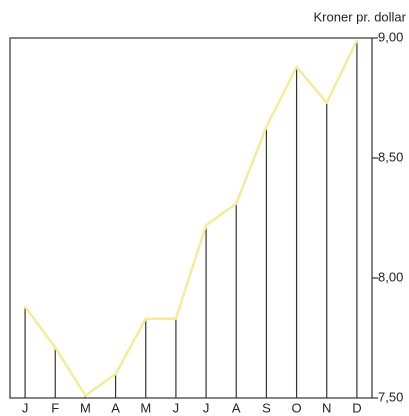 Image resolution: width=409 pixels, height=416 pixels. I want to click on x-tick-label: O, so click(297, 407).